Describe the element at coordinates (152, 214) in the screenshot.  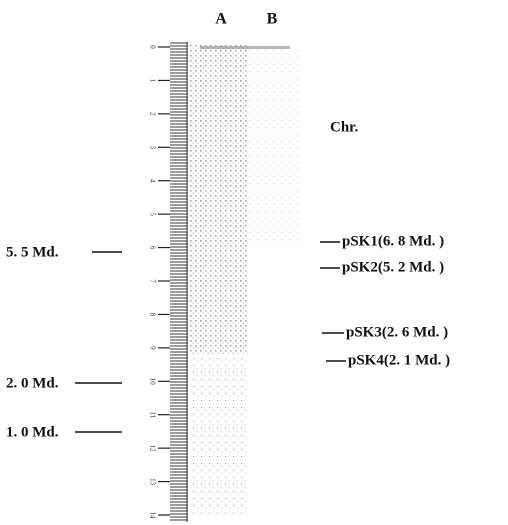
I see `ruler-number: 5` at that location.